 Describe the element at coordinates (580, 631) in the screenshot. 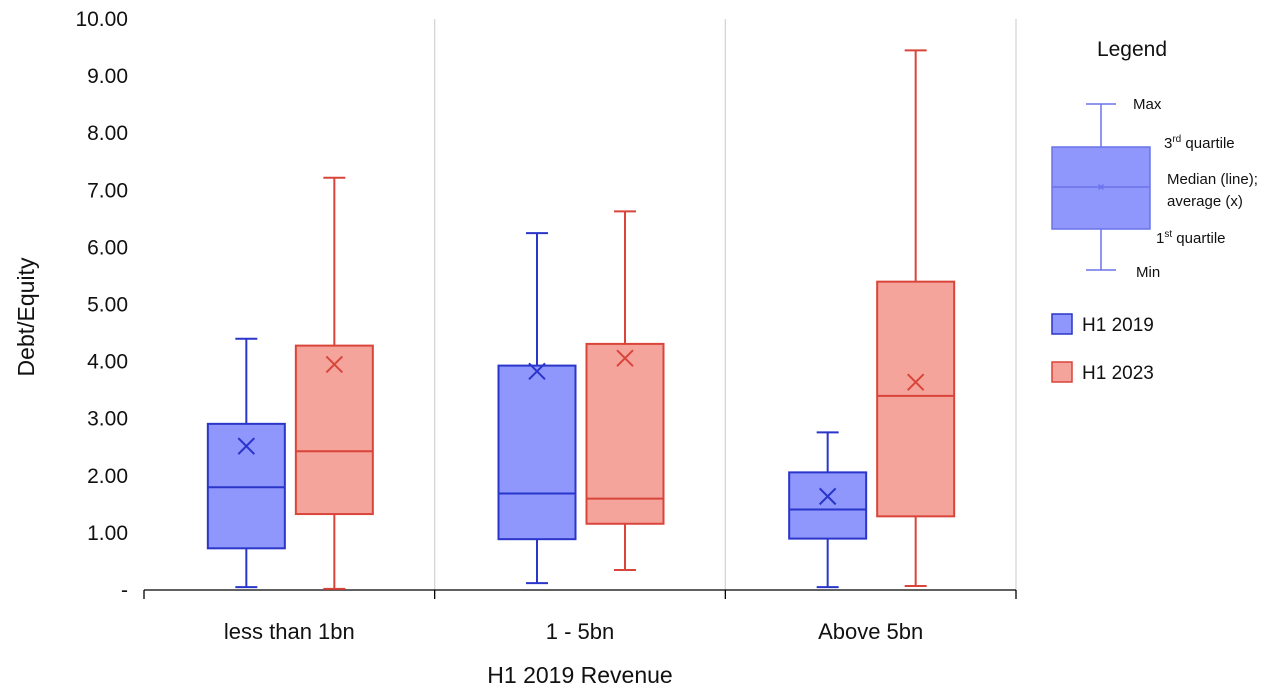

I see `x-tick-label: 1 - 5bn` at that location.